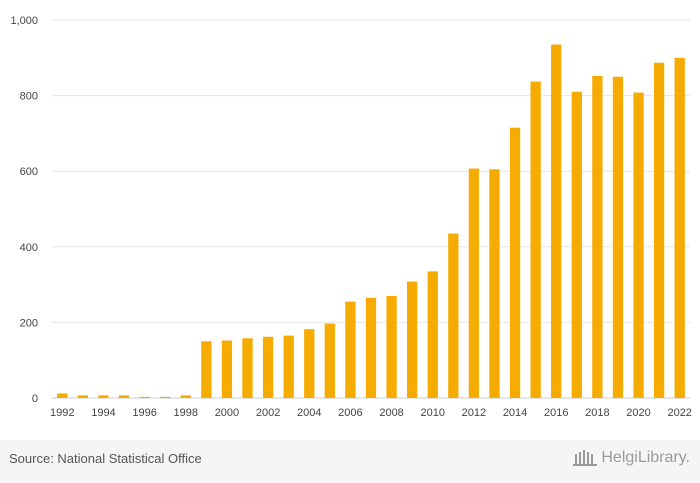 This screenshot has width=700, height=483. What do you see at coordinates (432, 413) in the screenshot?
I see `x-tick-label: 2010` at bounding box center [432, 413].